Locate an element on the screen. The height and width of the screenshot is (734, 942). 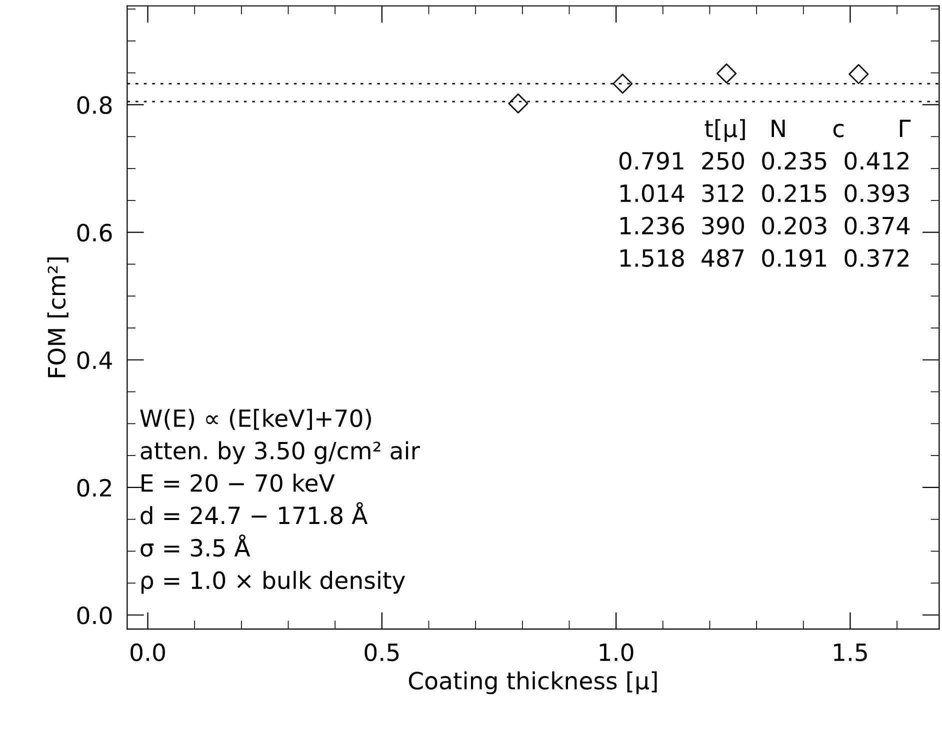
annotation: t[μ] N c Γ is located at coordinates (807, 130).